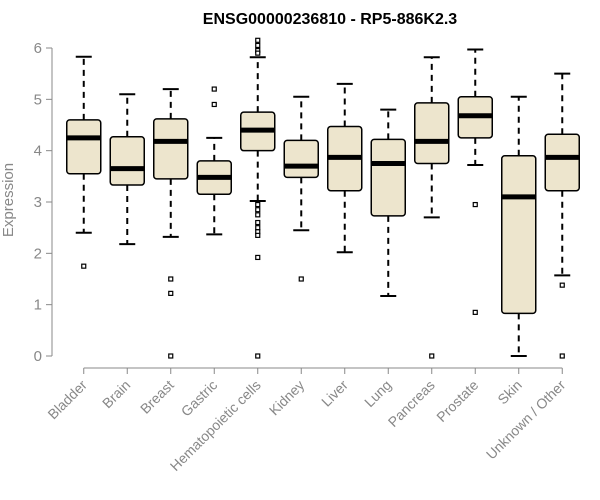 This screenshot has height=500, width=600. Describe the element at coordinates (411, 403) in the screenshot. I see `x-tick-label: Pancreas` at that location.